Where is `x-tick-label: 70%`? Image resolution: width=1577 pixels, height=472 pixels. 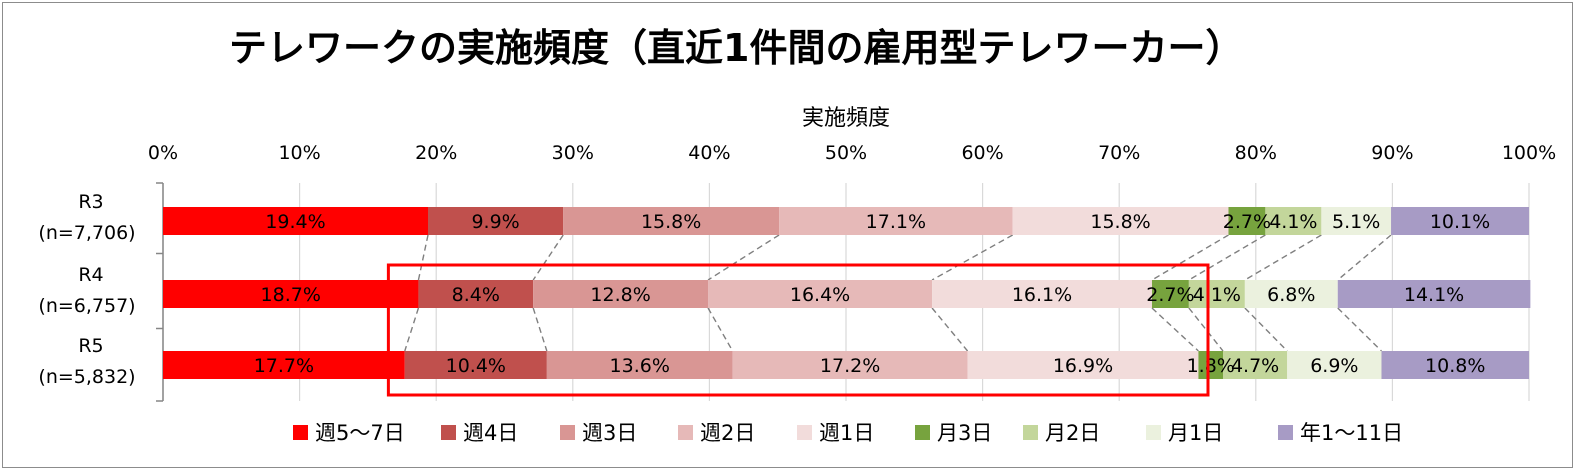 x-tick-label: 70% is located at coordinates (1119, 153).